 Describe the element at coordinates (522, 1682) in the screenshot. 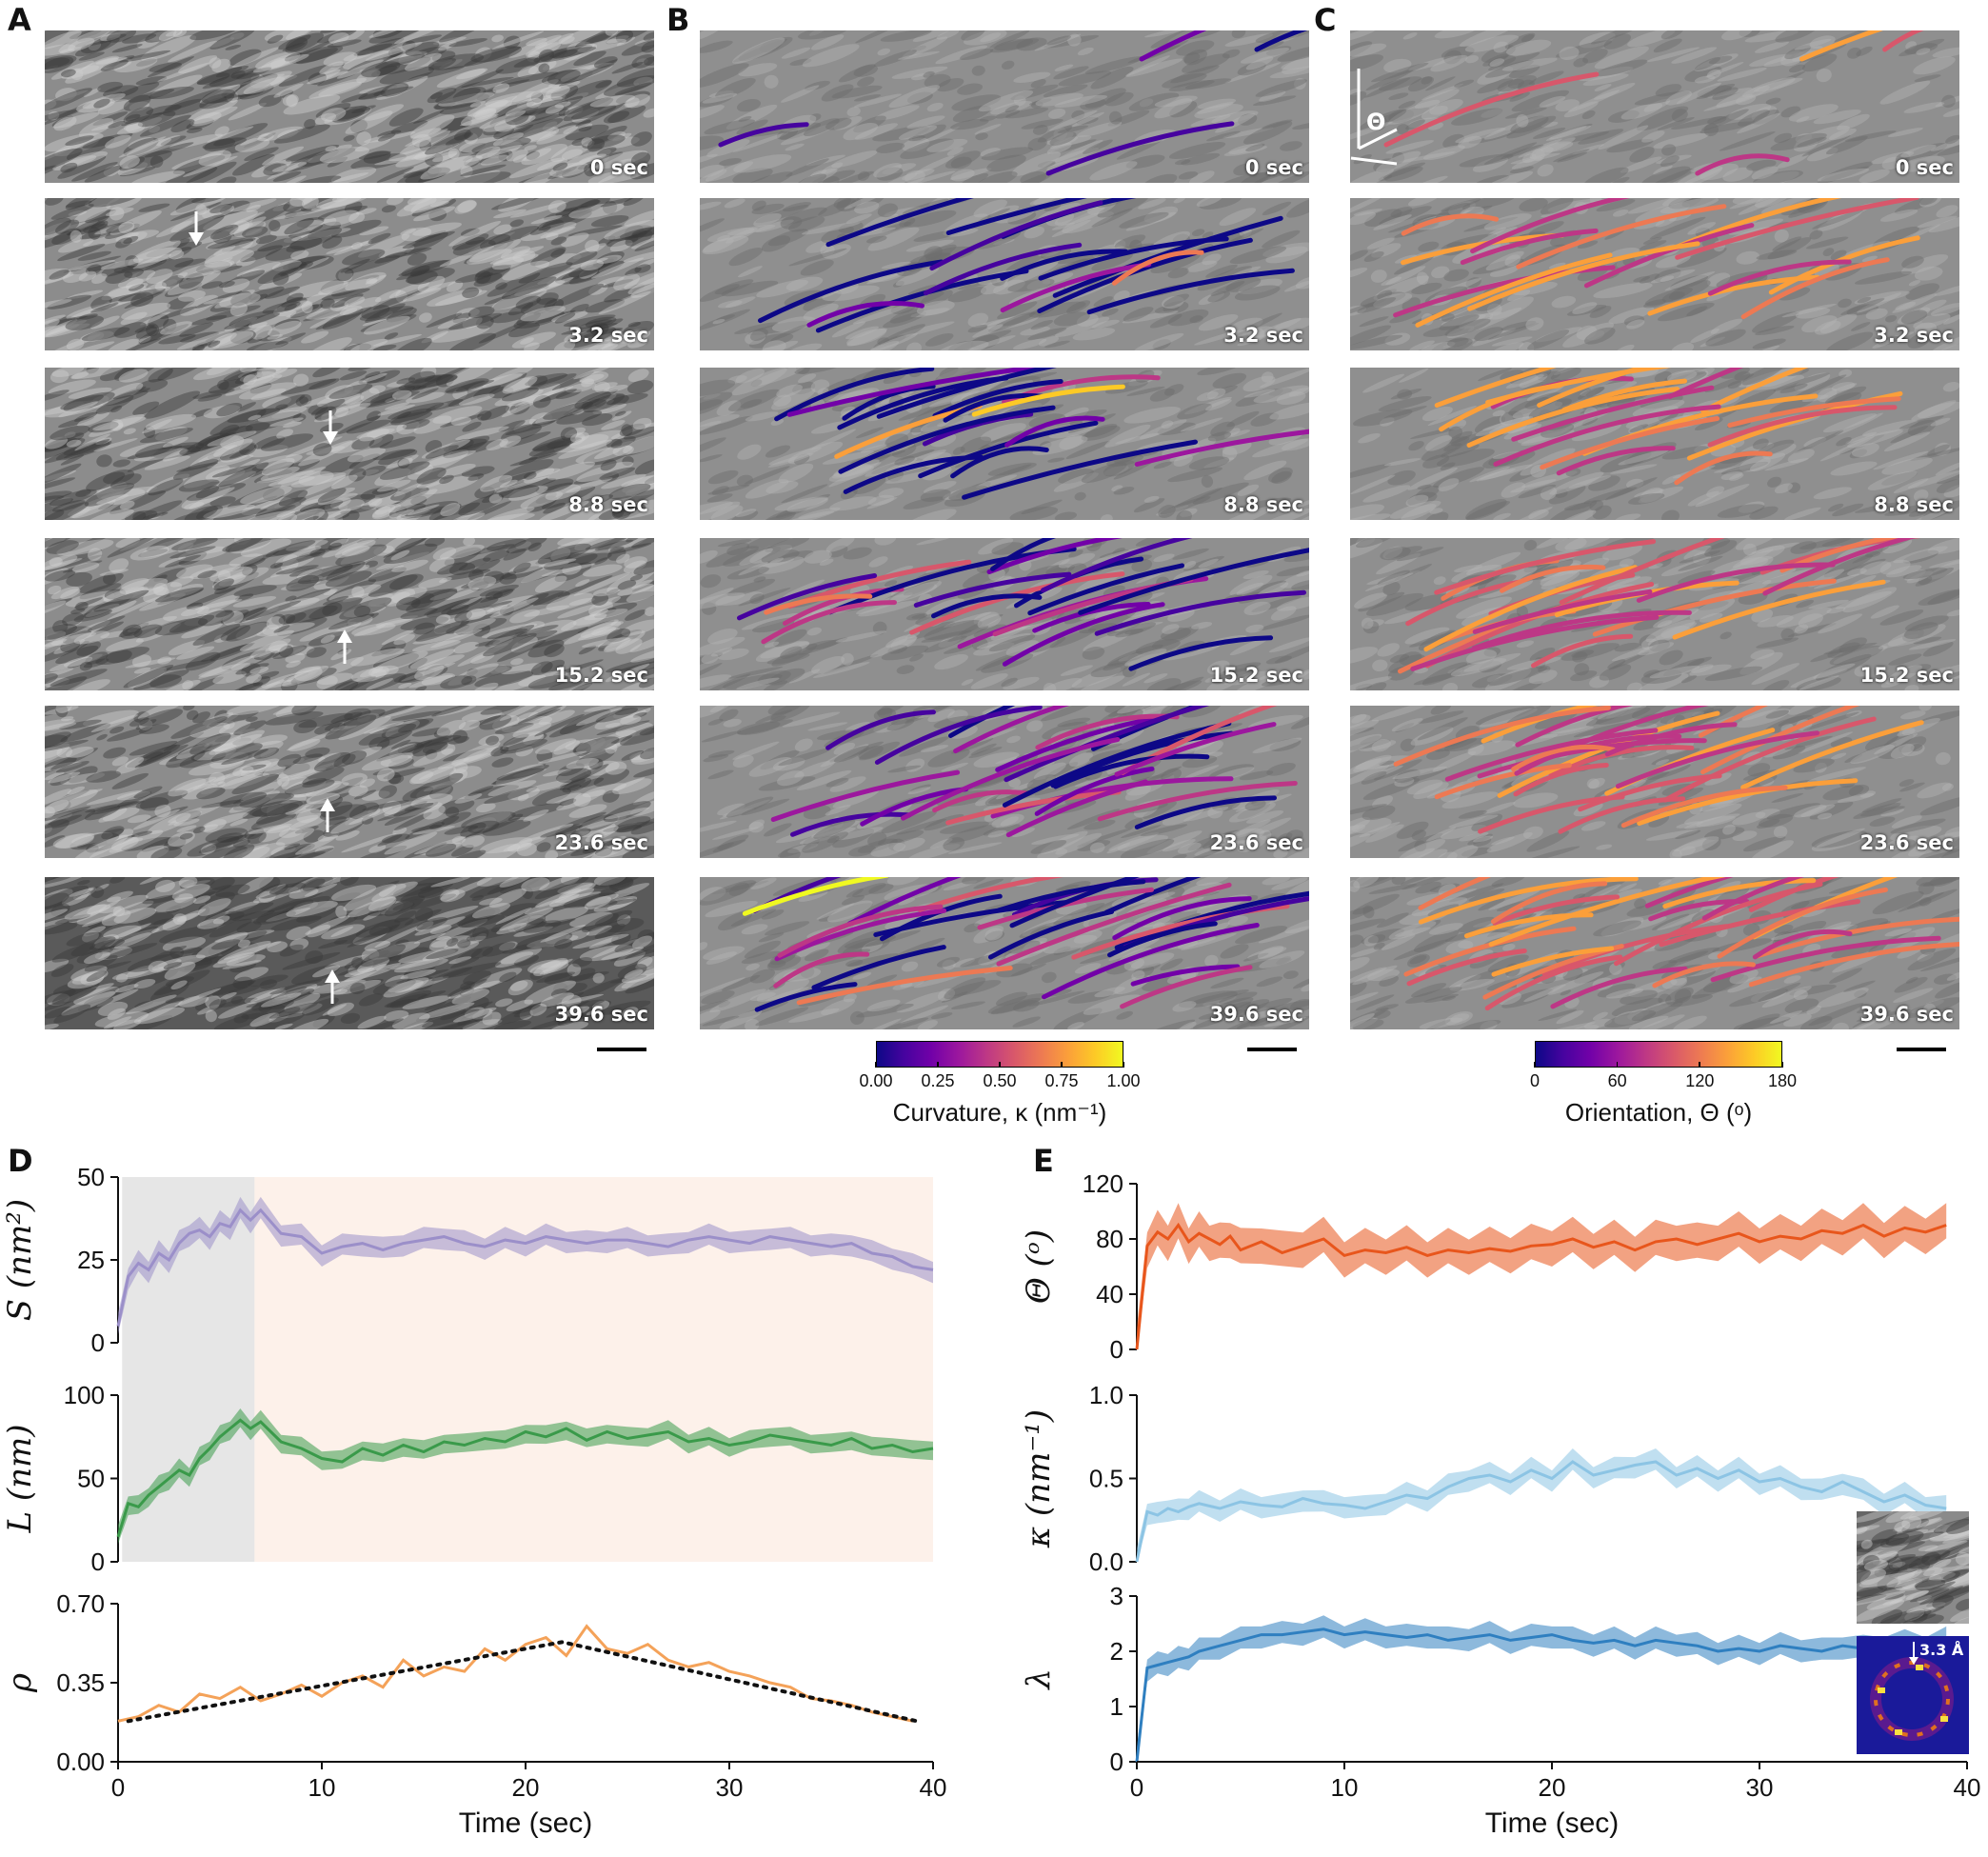

I see `trend-line` at that location.